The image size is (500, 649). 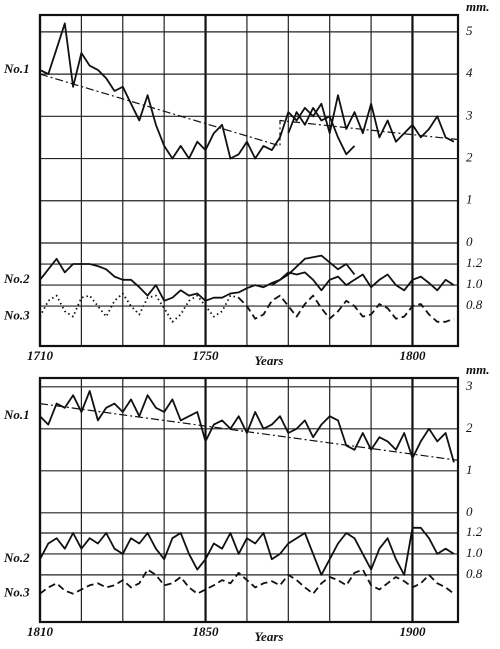 What do you see at coordinates (469, 72) in the screenshot?
I see `y-tick-label: 4` at bounding box center [469, 72].